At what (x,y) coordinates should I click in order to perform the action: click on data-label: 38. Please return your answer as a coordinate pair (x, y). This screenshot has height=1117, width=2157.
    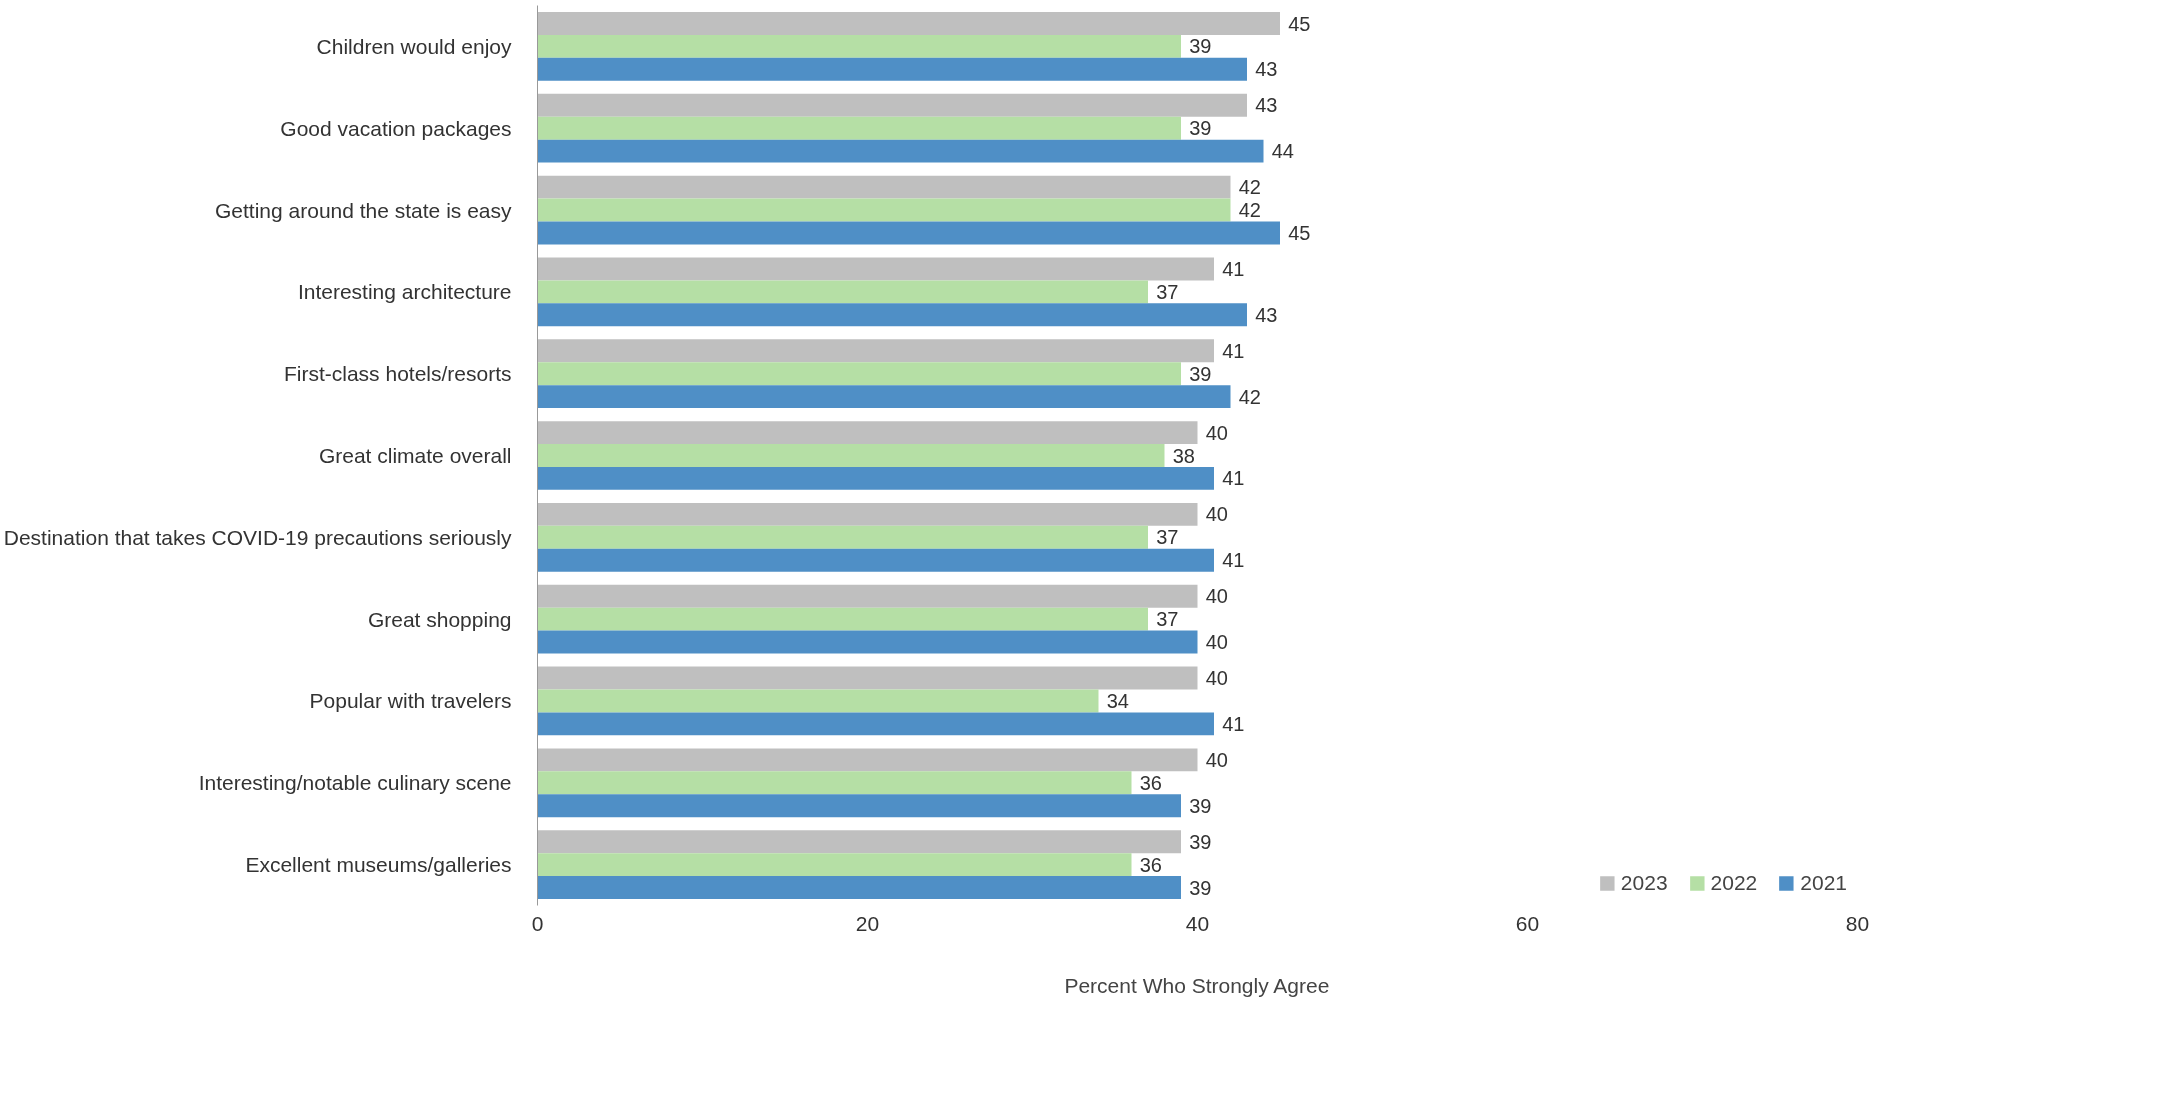
    Looking at the image, I should click on (1183, 455).